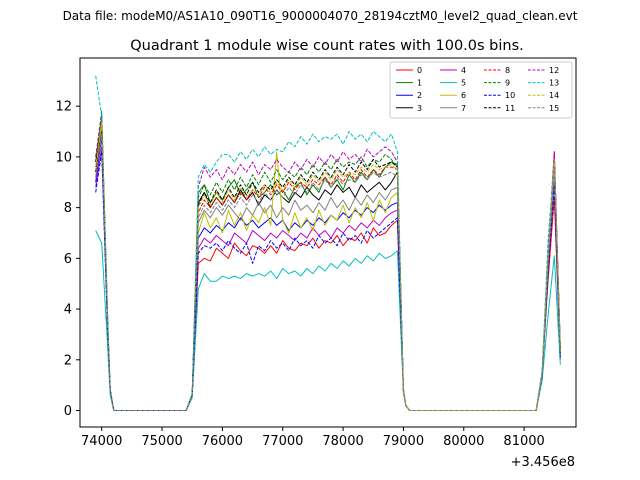 Image resolution: width=640 pixels, height=480 pixels. I want to click on y-tick-label: 4, so click(68, 310).